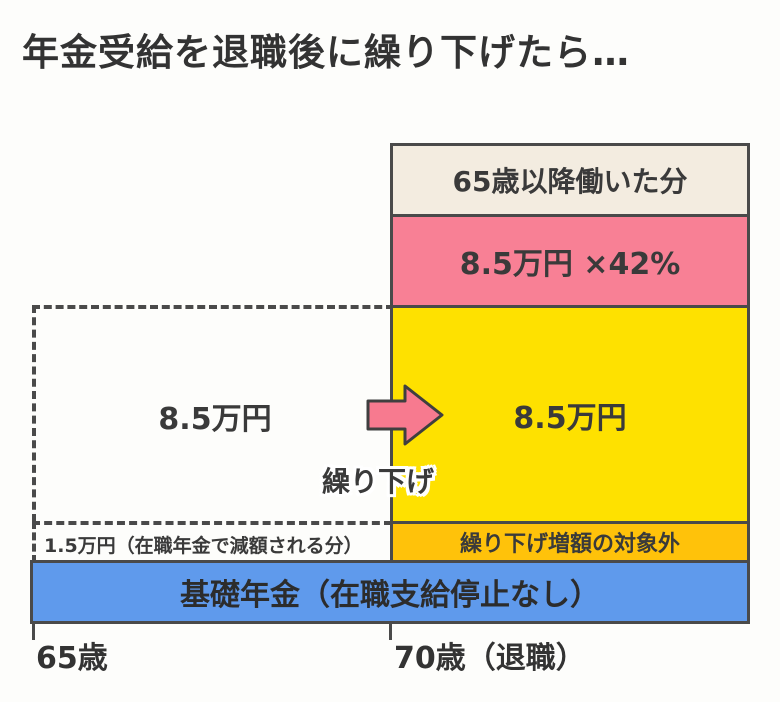  I want to click on work-after-65-box: 65歳以降働いた分, so click(570, 180).